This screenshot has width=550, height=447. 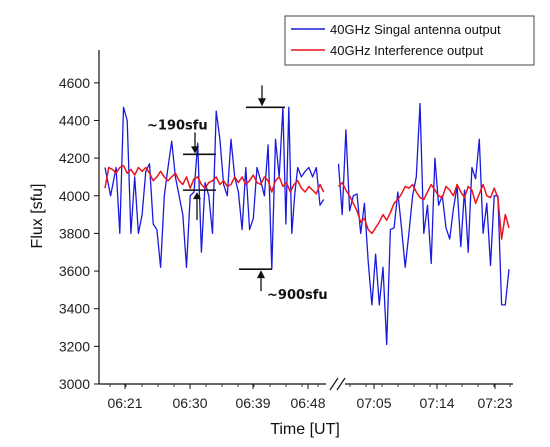 I want to click on x-tick-label: 06:48, so click(x=307, y=403).